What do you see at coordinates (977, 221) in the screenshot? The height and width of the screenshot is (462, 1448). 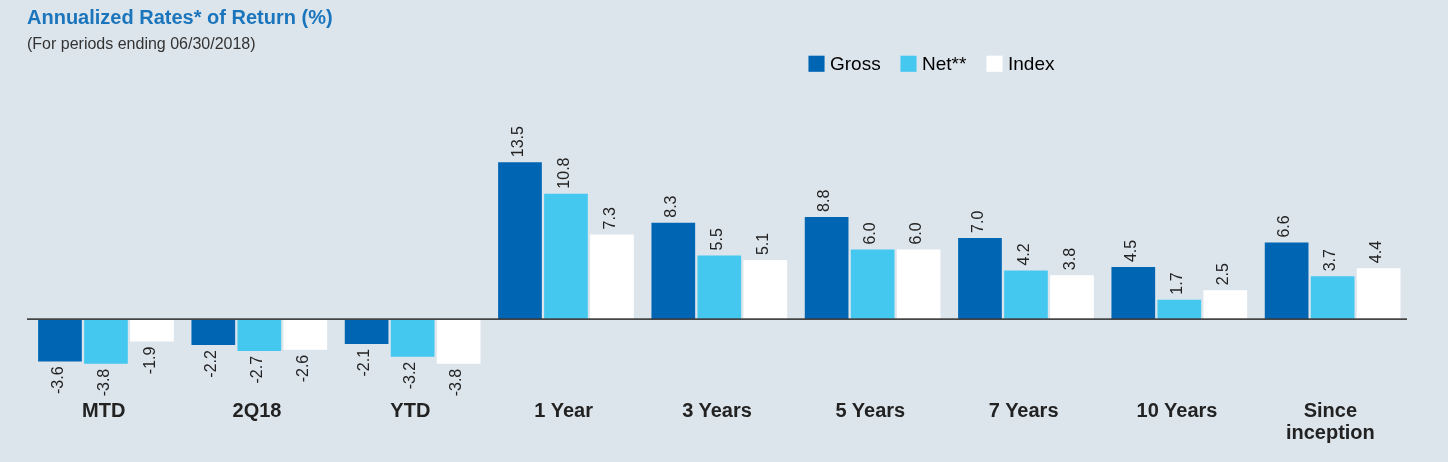 I see `data-label: 7.0` at bounding box center [977, 221].